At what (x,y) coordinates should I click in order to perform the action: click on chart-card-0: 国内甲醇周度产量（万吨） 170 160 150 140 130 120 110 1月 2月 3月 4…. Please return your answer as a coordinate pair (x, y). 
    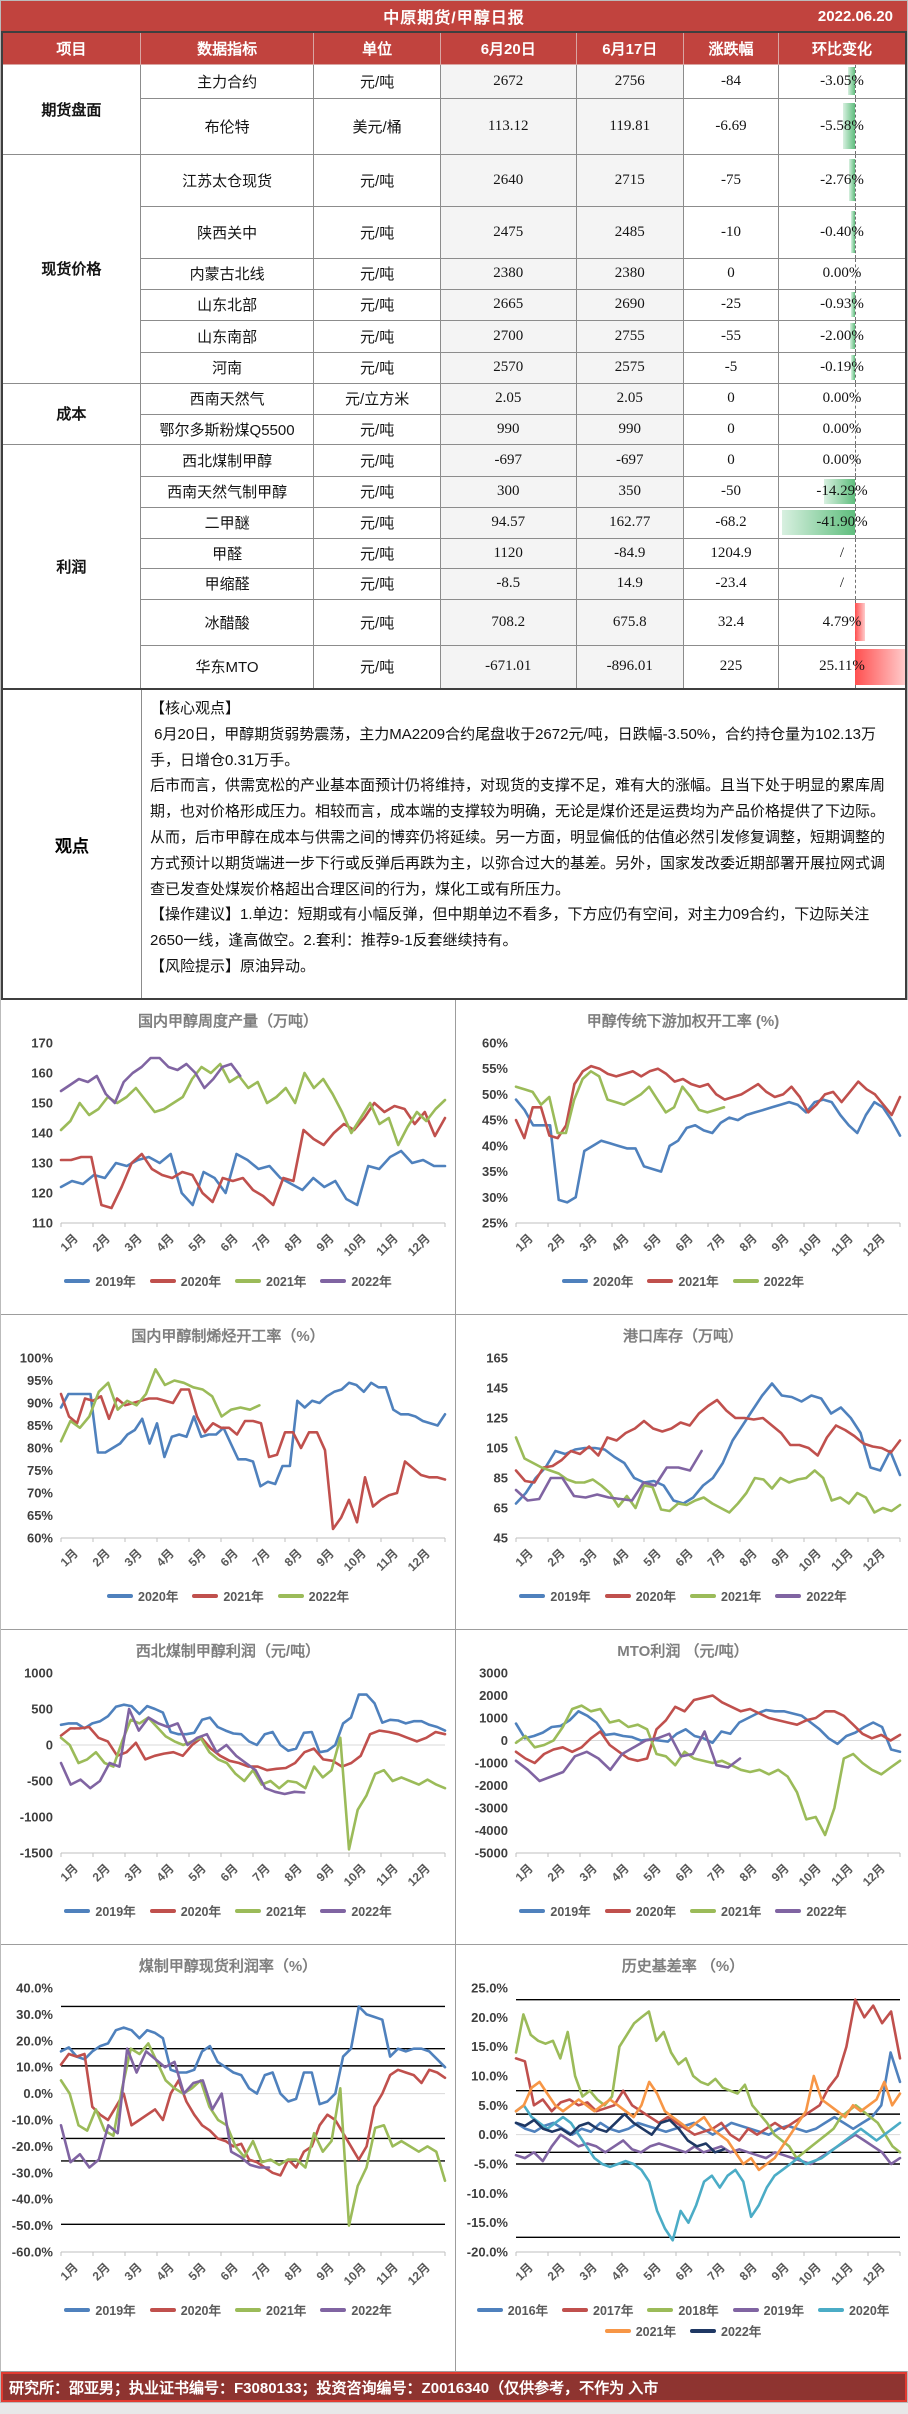
    Looking at the image, I should click on (228, 1157).